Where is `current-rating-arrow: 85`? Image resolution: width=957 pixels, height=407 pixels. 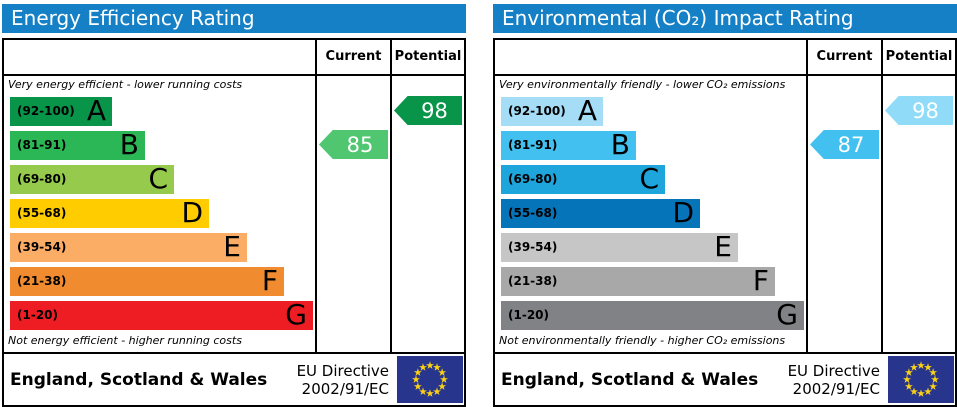
current-rating-arrow: 85 is located at coordinates (353, 144).